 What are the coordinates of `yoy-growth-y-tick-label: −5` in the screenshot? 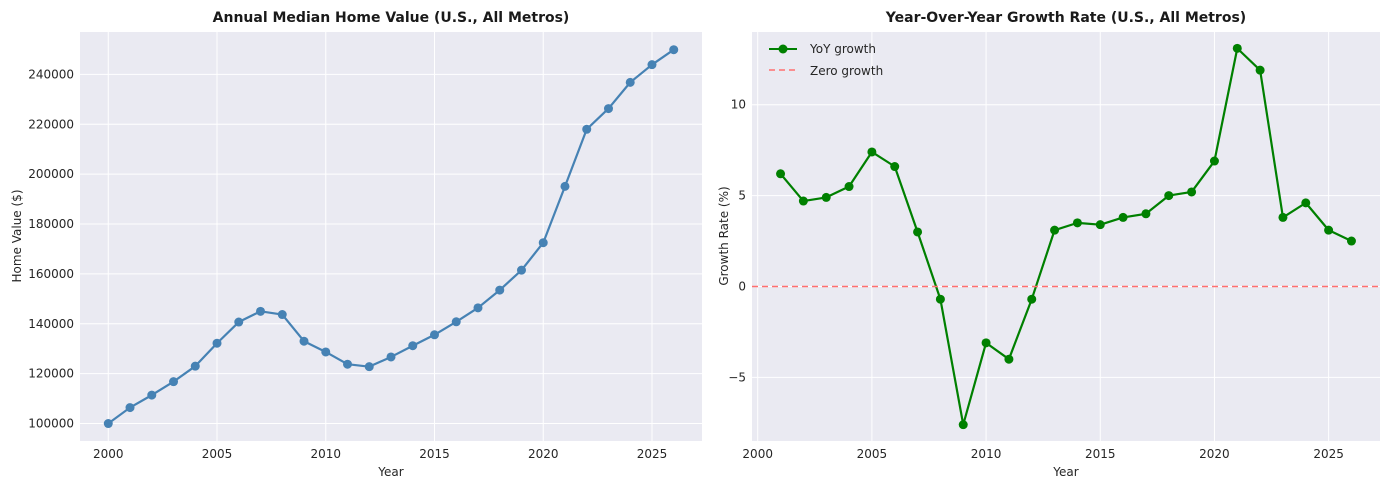 It's located at (737, 377).